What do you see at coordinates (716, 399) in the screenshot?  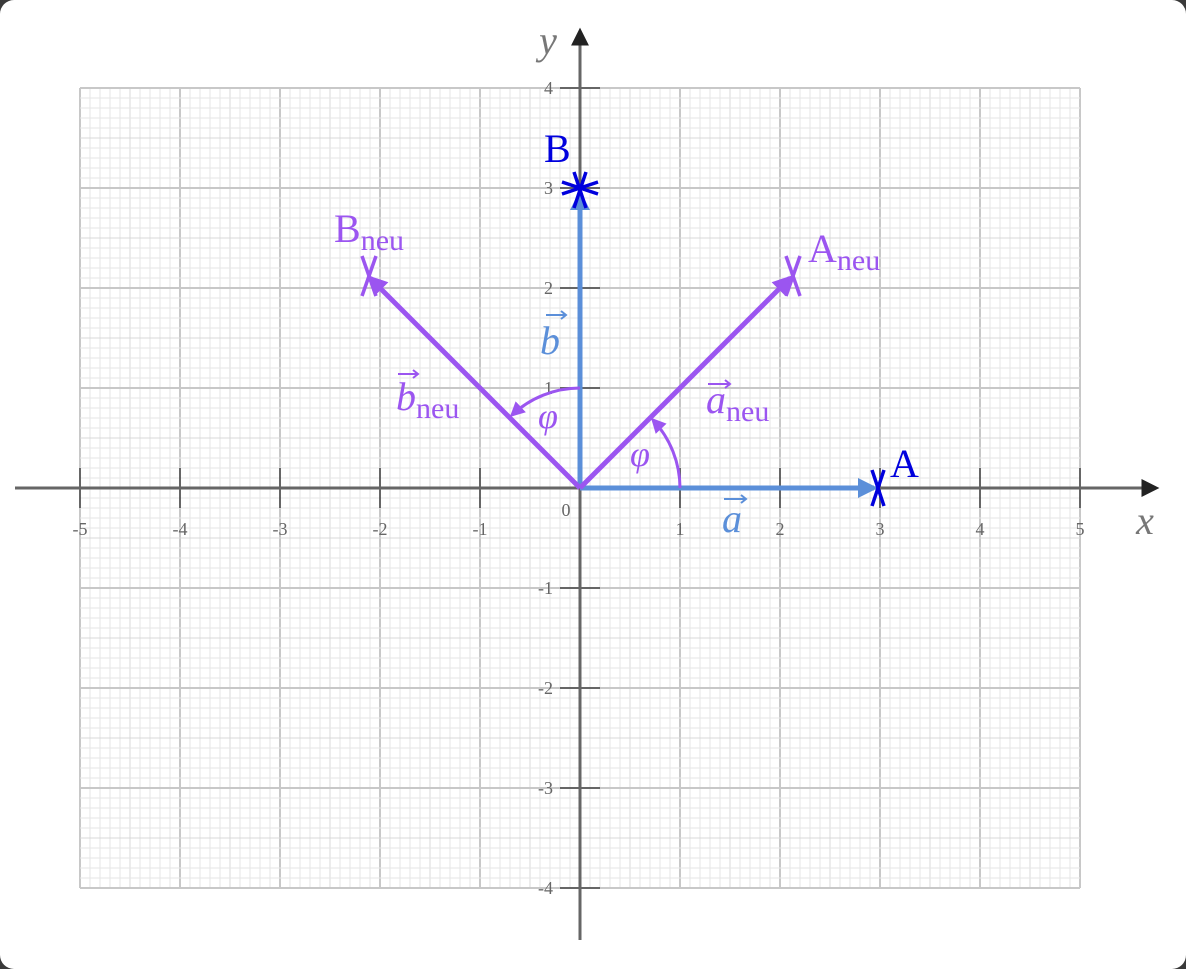 I see `vector-label-main: a` at bounding box center [716, 399].